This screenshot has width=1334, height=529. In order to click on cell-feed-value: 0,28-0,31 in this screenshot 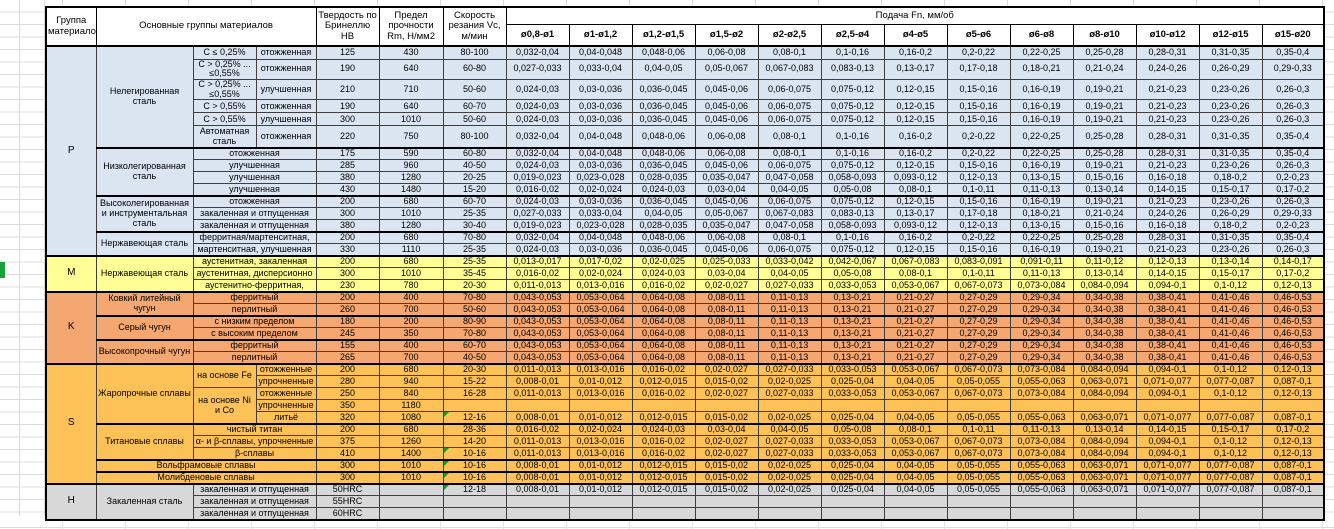, I will do `click(1167, 237)`.